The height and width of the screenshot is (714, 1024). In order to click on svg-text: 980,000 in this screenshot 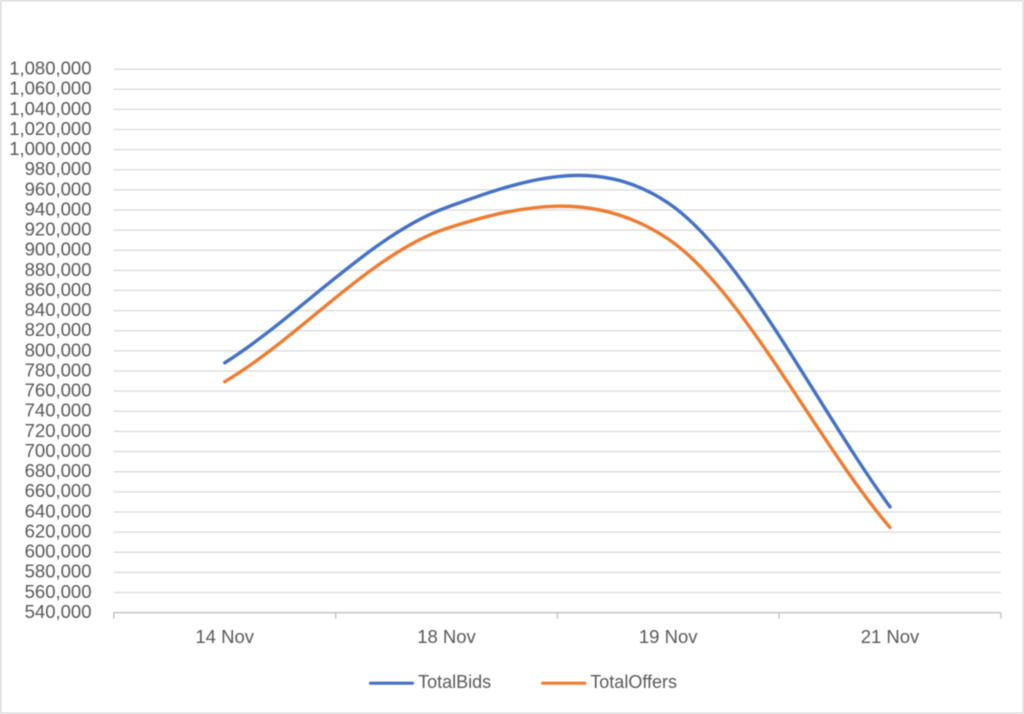, I will do `click(58, 168)`.